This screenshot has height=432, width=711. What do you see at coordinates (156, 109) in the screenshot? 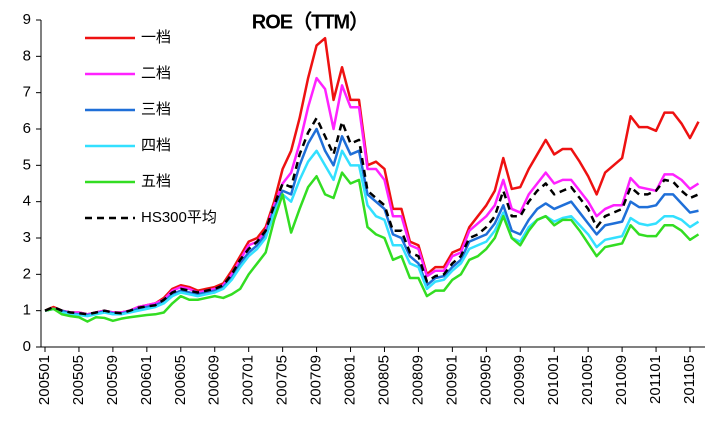
I see `legend-label: 三档` at bounding box center [156, 109].